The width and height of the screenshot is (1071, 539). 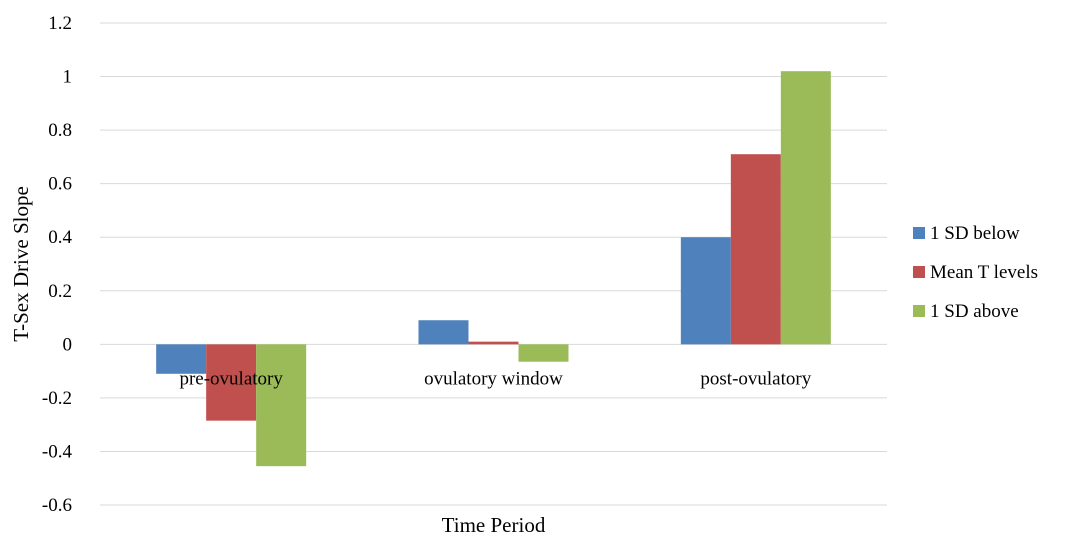 What do you see at coordinates (231, 378) in the screenshot?
I see `category-label: pre-ovulatory` at bounding box center [231, 378].